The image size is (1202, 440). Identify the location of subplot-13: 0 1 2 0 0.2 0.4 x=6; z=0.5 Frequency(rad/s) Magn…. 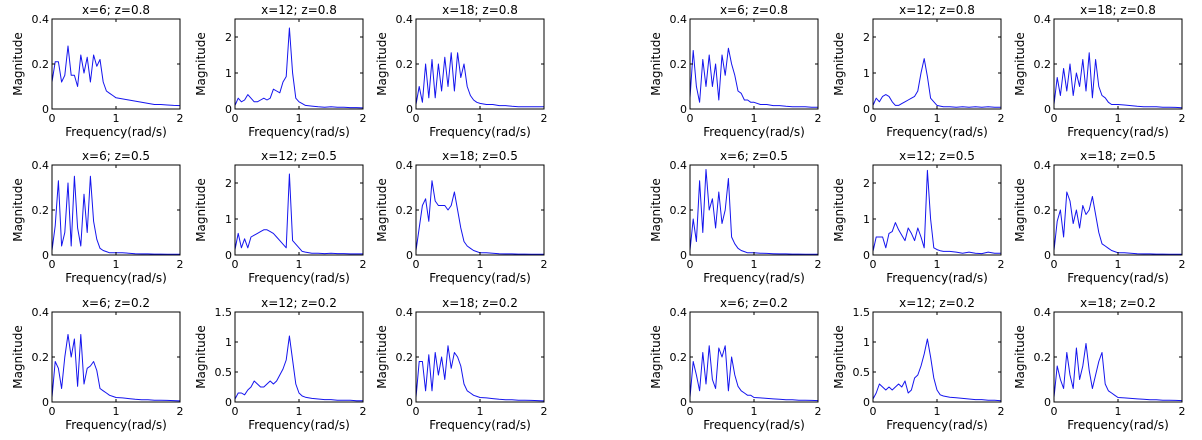
(735, 217).